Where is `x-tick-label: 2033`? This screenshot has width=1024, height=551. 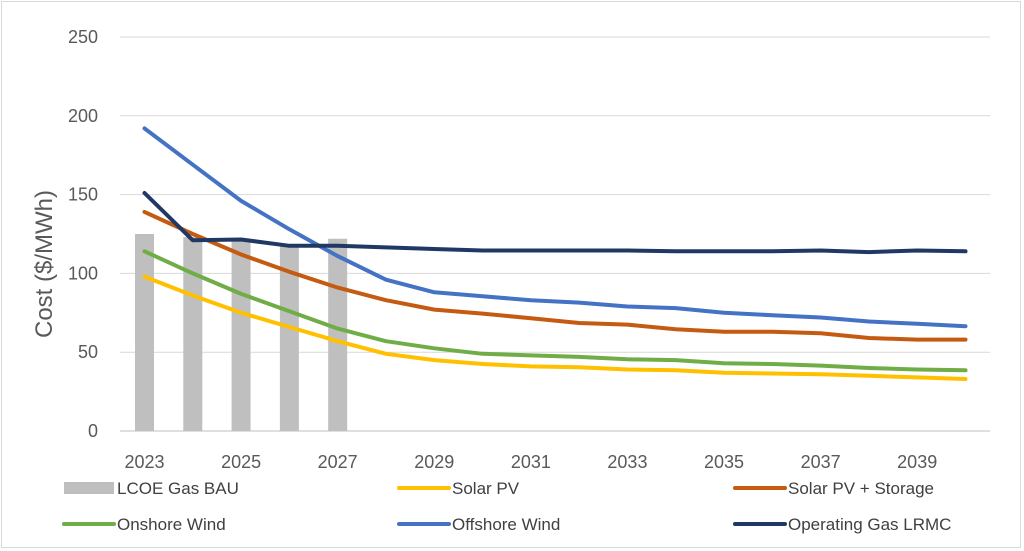 x-tick-label: 2033 is located at coordinates (627, 462).